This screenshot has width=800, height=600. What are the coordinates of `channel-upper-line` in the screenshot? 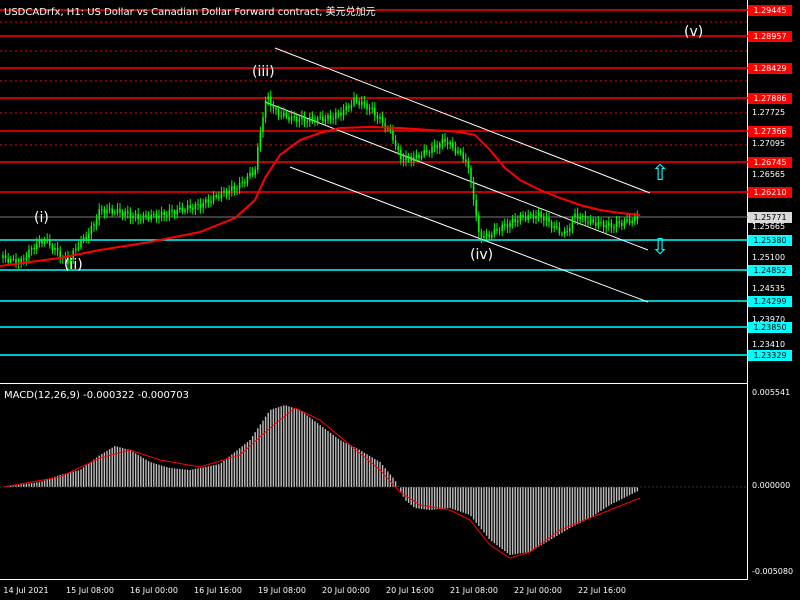 It's located at (462, 120).